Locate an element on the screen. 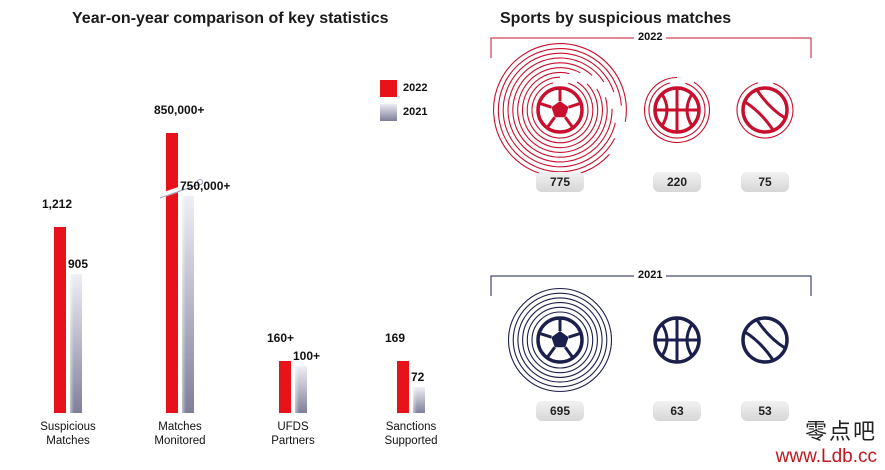  axis-break-line is located at coordinates (181, 190).